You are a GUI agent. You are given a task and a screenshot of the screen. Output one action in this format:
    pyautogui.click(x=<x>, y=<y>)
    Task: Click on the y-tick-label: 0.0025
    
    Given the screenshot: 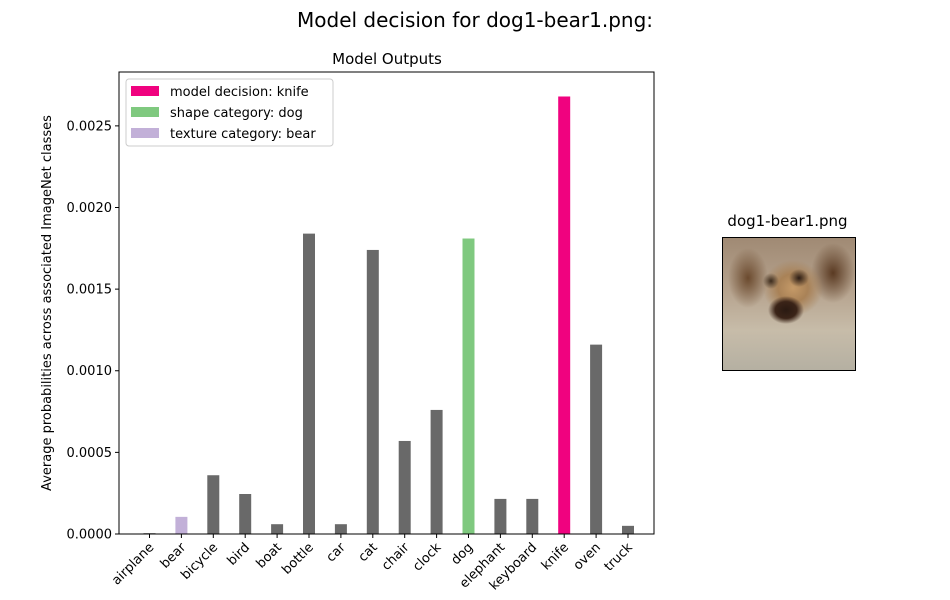 What is the action you would take?
    pyautogui.click(x=90, y=126)
    